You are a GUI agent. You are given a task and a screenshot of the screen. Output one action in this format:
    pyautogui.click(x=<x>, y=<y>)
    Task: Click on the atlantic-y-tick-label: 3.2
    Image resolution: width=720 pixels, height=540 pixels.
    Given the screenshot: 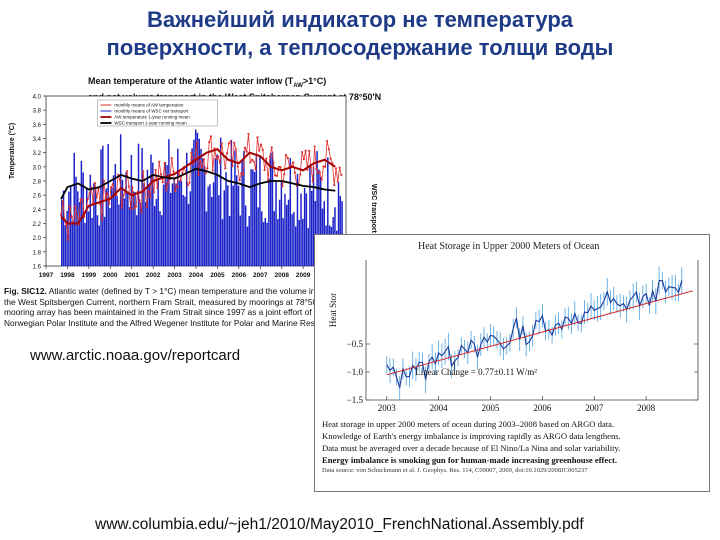 What is the action you would take?
    pyautogui.click(x=37, y=154)
    